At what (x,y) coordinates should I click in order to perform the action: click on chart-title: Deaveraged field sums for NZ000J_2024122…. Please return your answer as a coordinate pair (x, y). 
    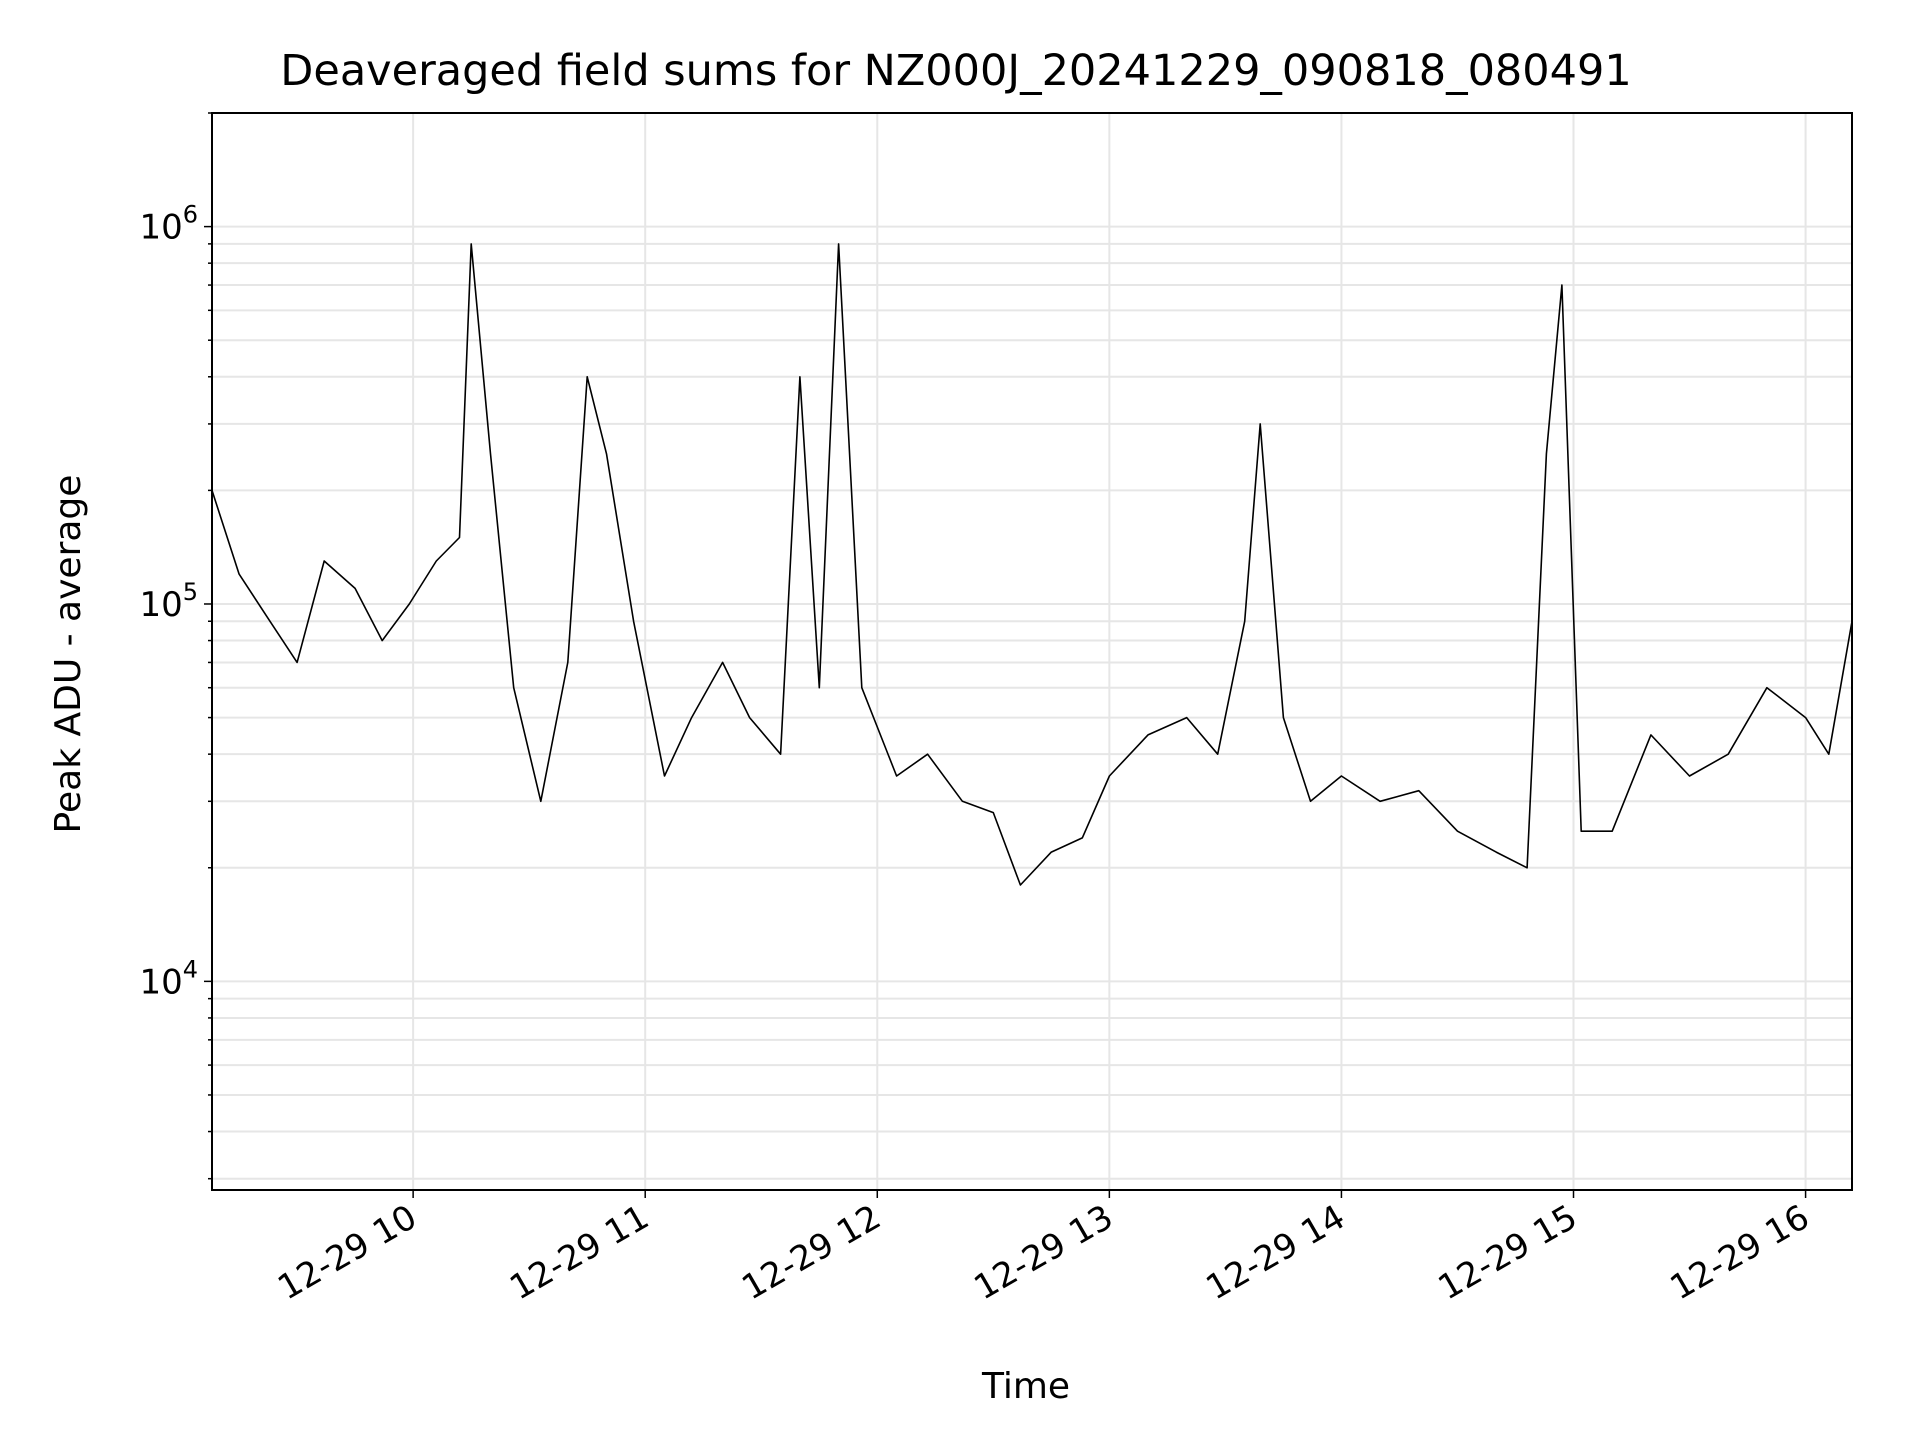
    Looking at the image, I should click on (955, 71).